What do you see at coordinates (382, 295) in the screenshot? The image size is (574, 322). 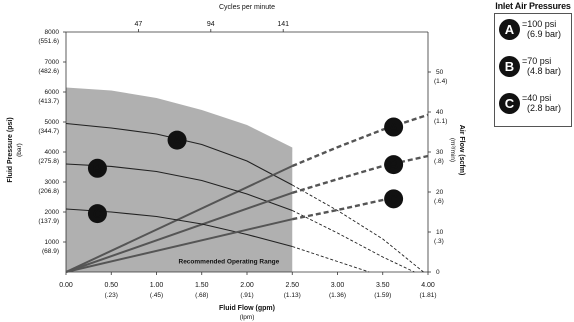 I see `x-tick-sub-7: (1.59)` at bounding box center [382, 295].